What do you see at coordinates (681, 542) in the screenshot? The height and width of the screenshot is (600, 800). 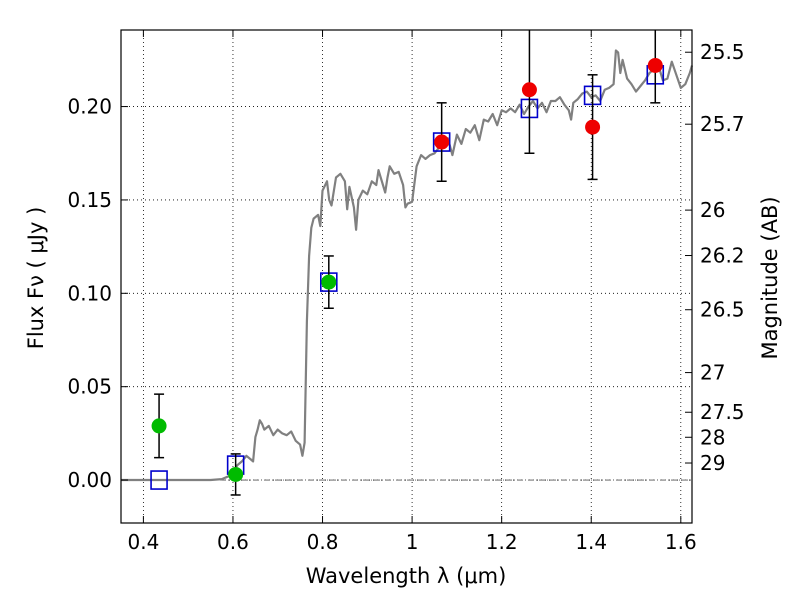 I see `x-tick-label: 1.6` at bounding box center [681, 542].